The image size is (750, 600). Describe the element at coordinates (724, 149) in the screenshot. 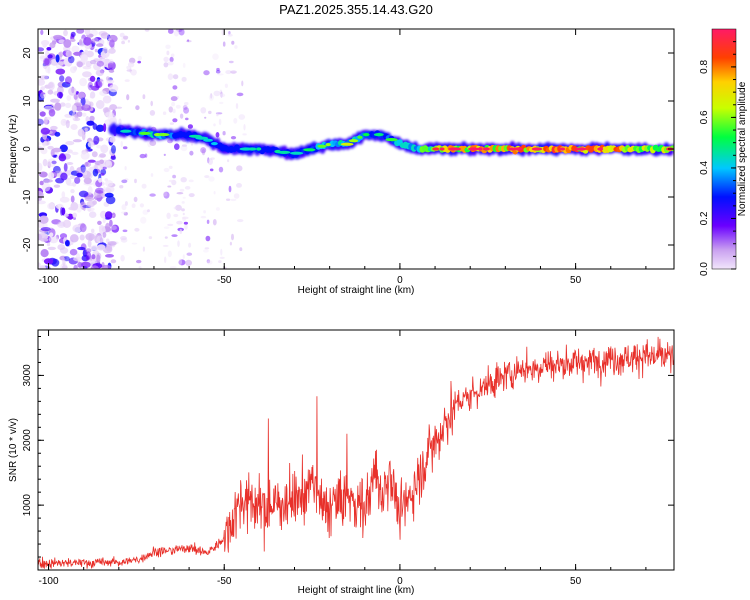

I see `colorbar-gradient` at that location.